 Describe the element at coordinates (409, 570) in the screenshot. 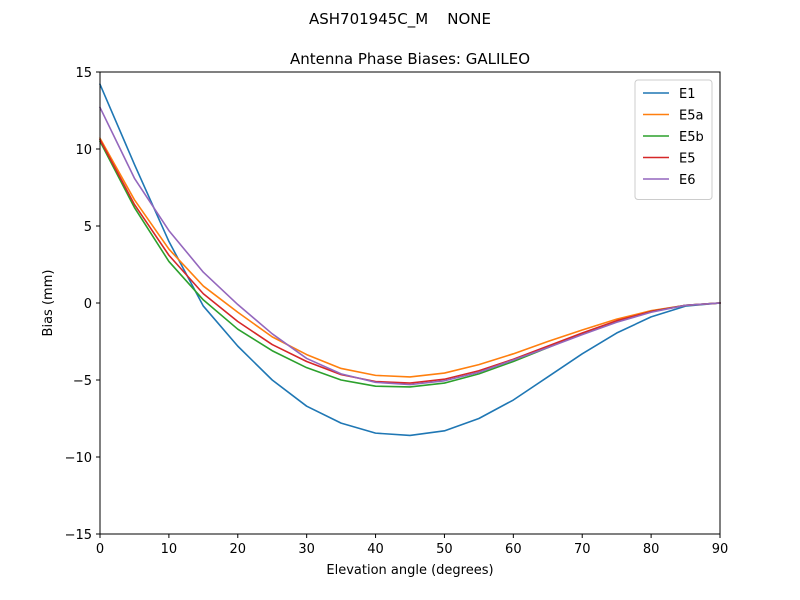

I see `x-axis-label: Elevation angle (degrees)` at that location.